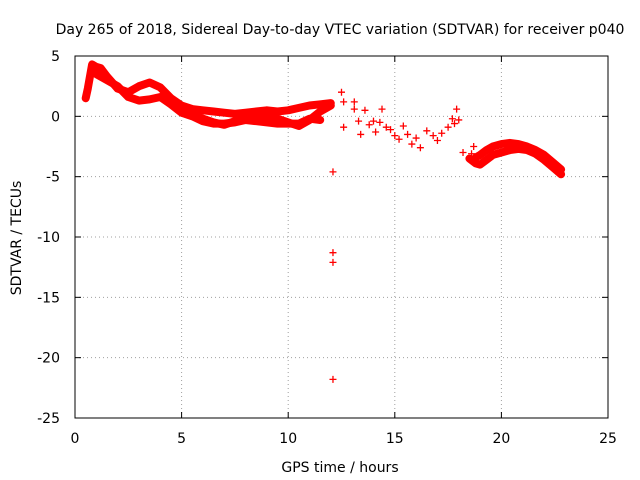 The height and width of the screenshot is (480, 640). I want to click on x-tick-label: 25, so click(608, 439).